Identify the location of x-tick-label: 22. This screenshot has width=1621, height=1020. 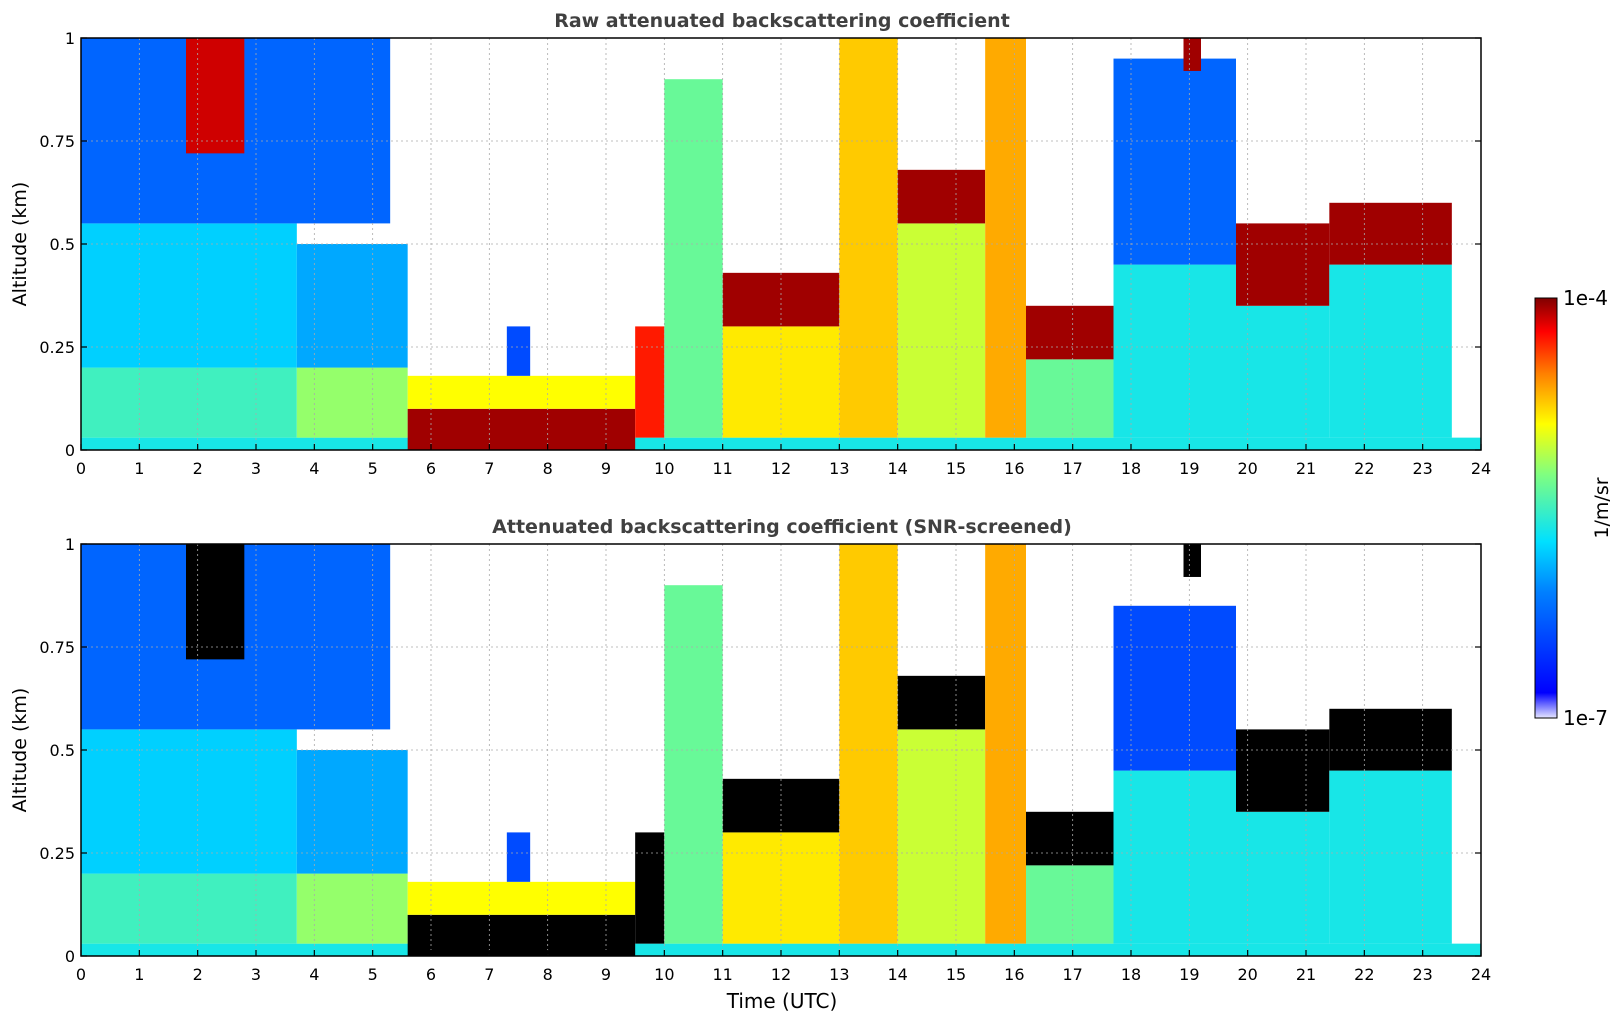
(1364, 974).